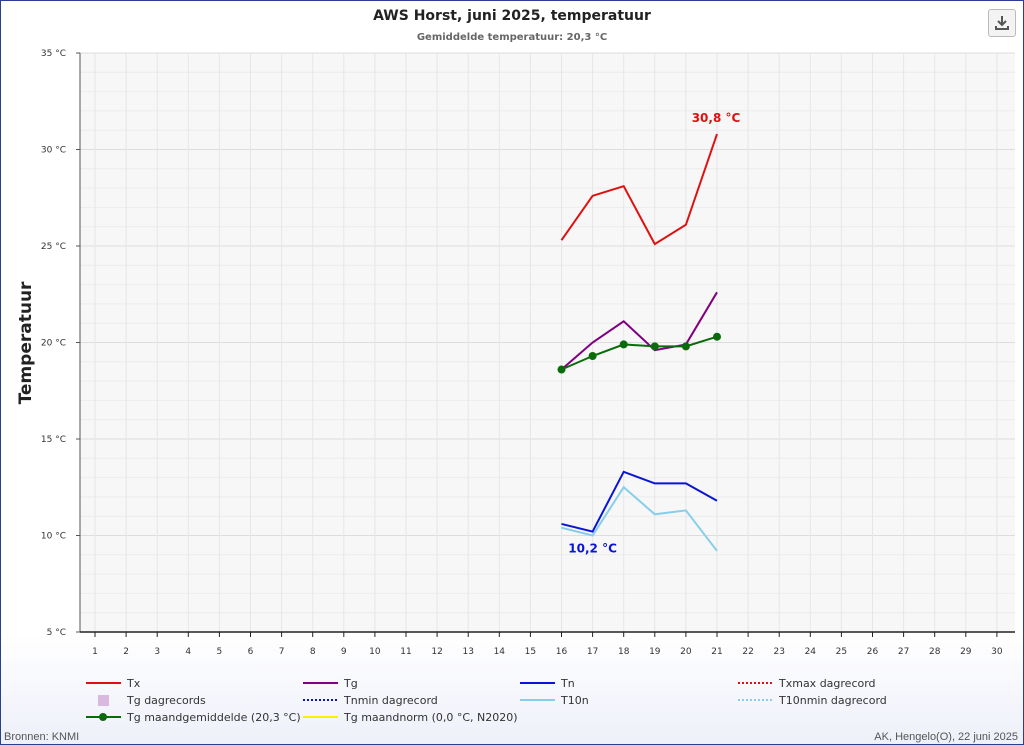 This screenshot has width=1024, height=745. I want to click on data-label: 10,2 °C, so click(592, 549).